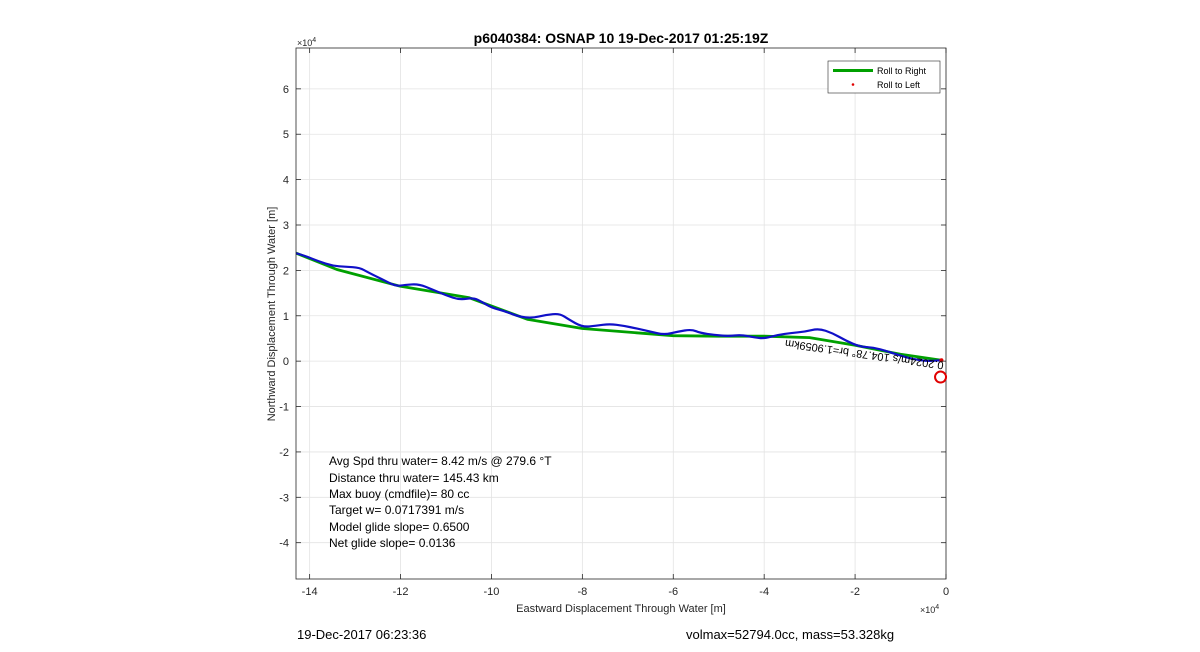 The width and height of the screenshot is (1200, 652). What do you see at coordinates (492, 592) in the screenshot?
I see `x-tick-label: -10` at bounding box center [492, 592].